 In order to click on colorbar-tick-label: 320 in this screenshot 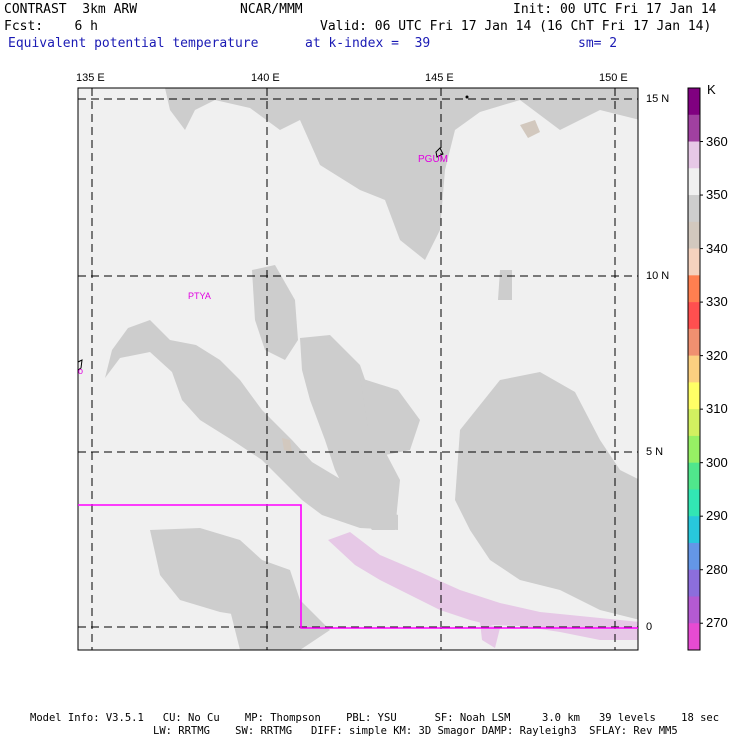, I will do `click(717, 355)`.